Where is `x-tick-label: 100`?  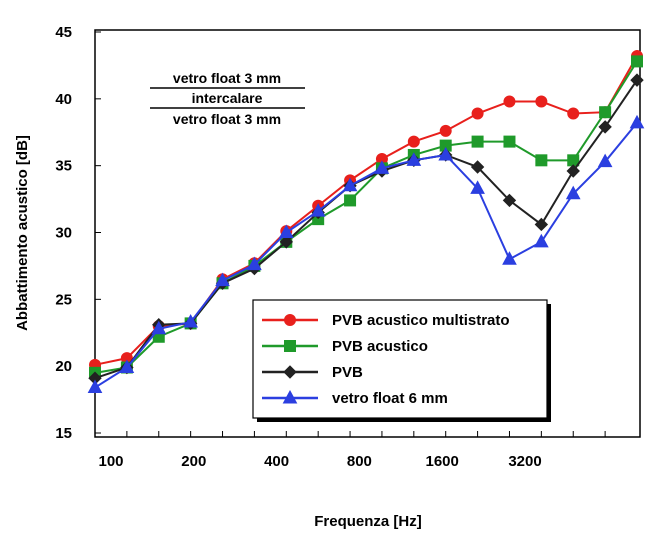
x-tick-label: 100 is located at coordinates (110, 461).